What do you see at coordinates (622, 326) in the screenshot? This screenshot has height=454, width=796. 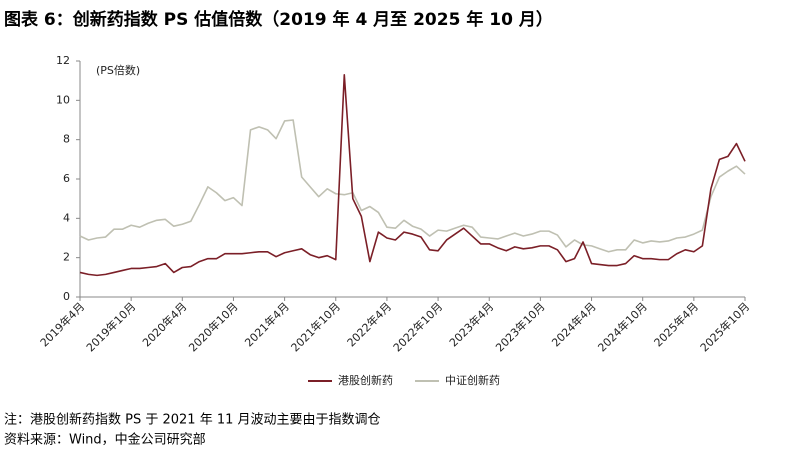 I see `x-tick-label: 2024年10月` at bounding box center [622, 326].